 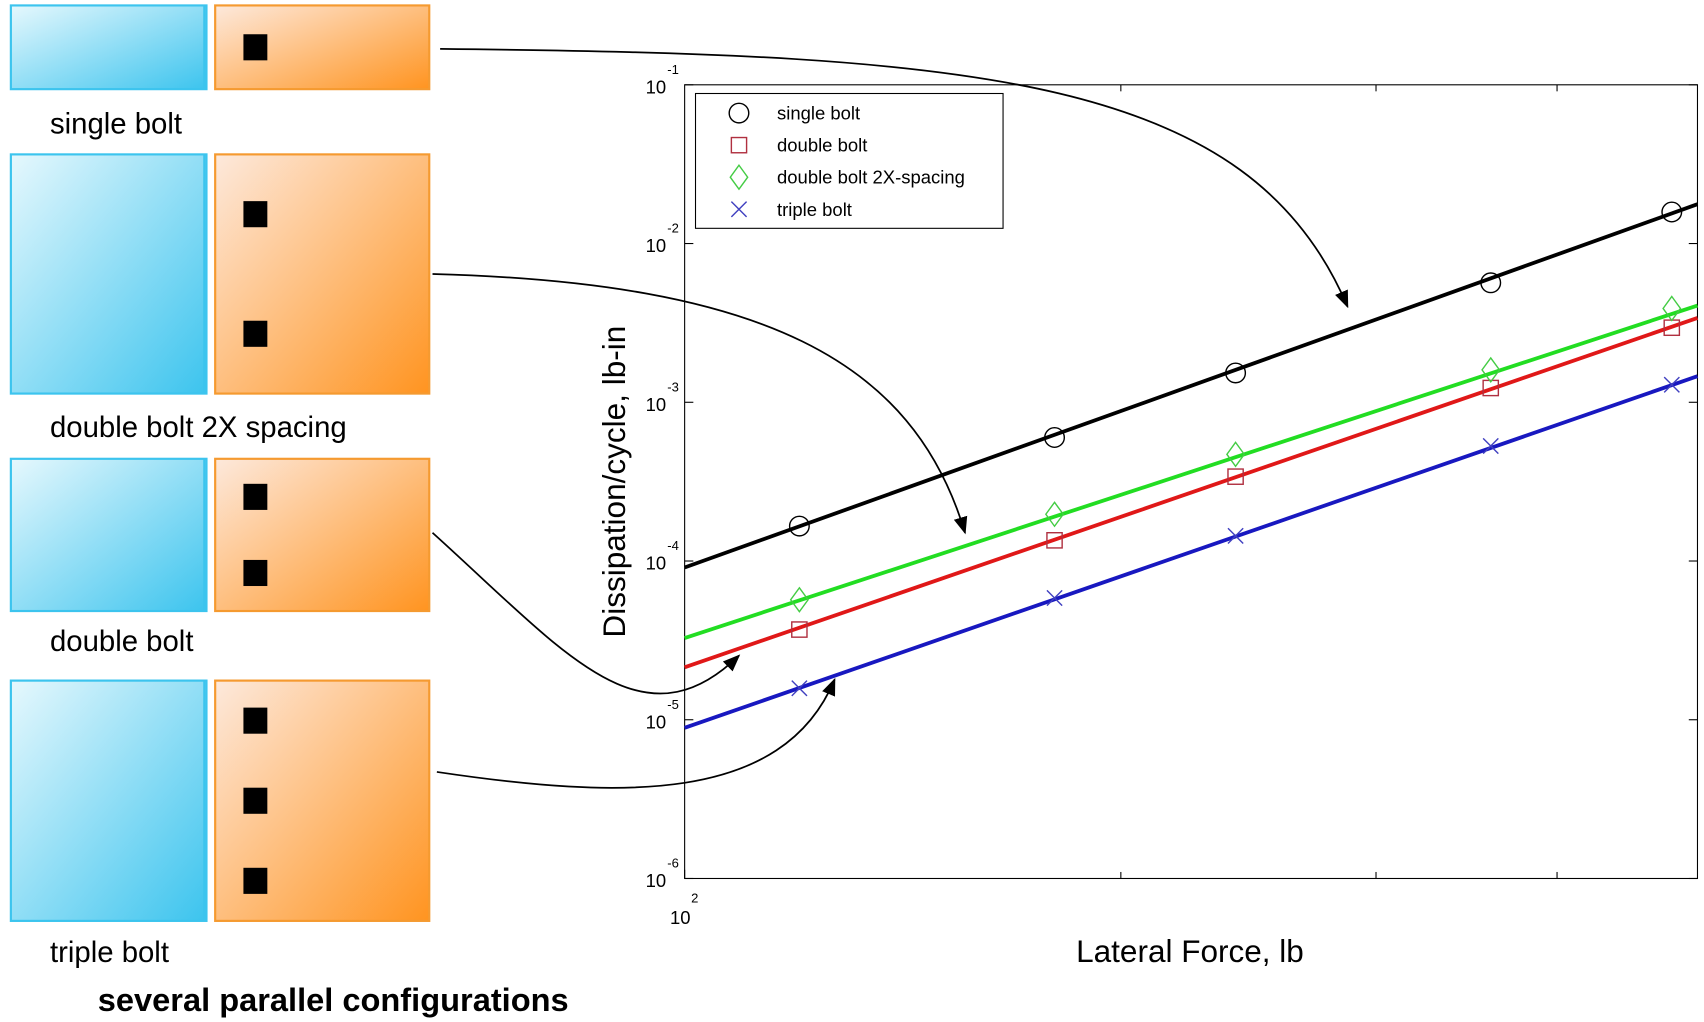 I want to click on y-axis-label: Dissipation/cycle, lb-in, so click(x=614, y=482).